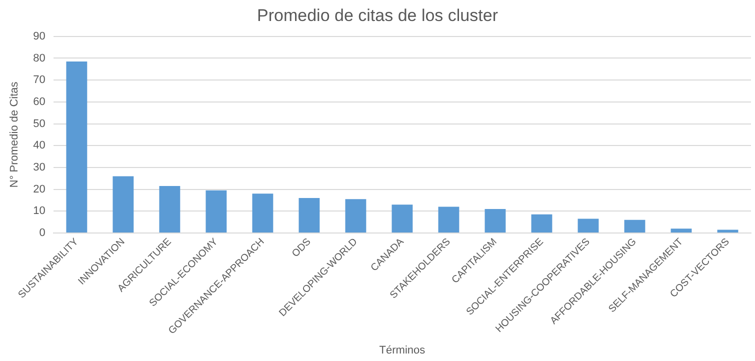  What do you see at coordinates (39, 146) in the screenshot?
I see `y-tick-label: 40` at bounding box center [39, 146].